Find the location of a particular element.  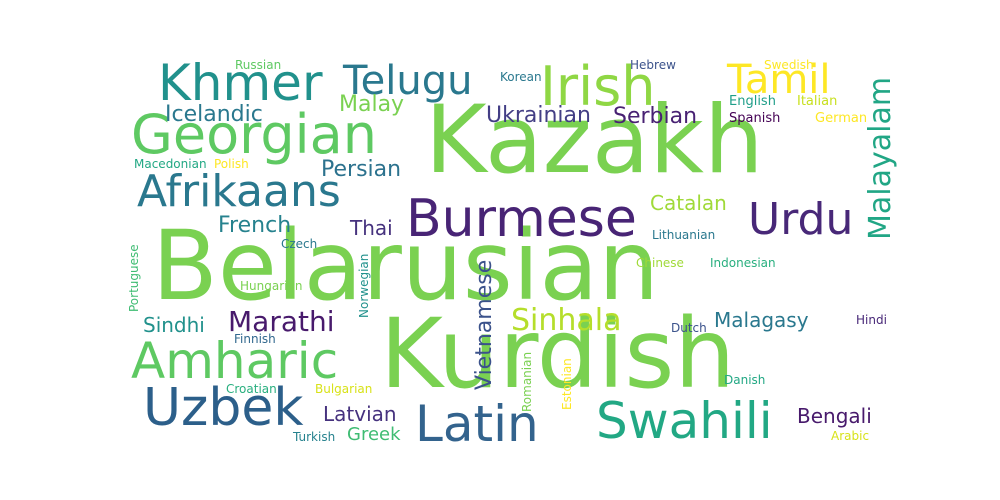

word-greek: Greek is located at coordinates (374, 434).